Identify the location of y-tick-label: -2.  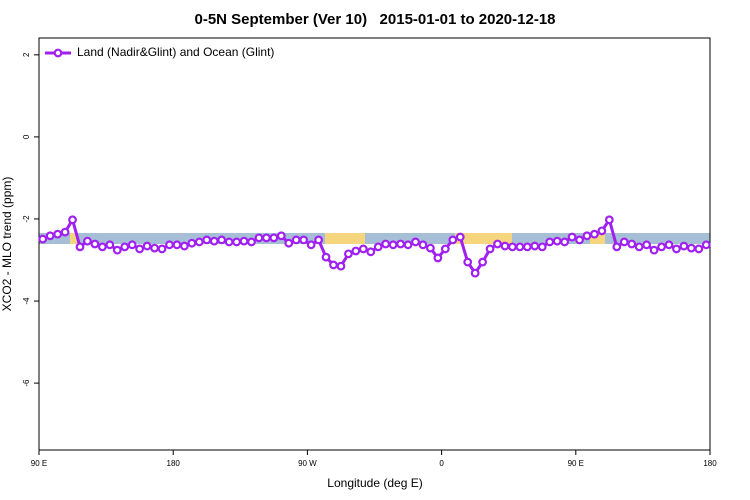
(26, 219).